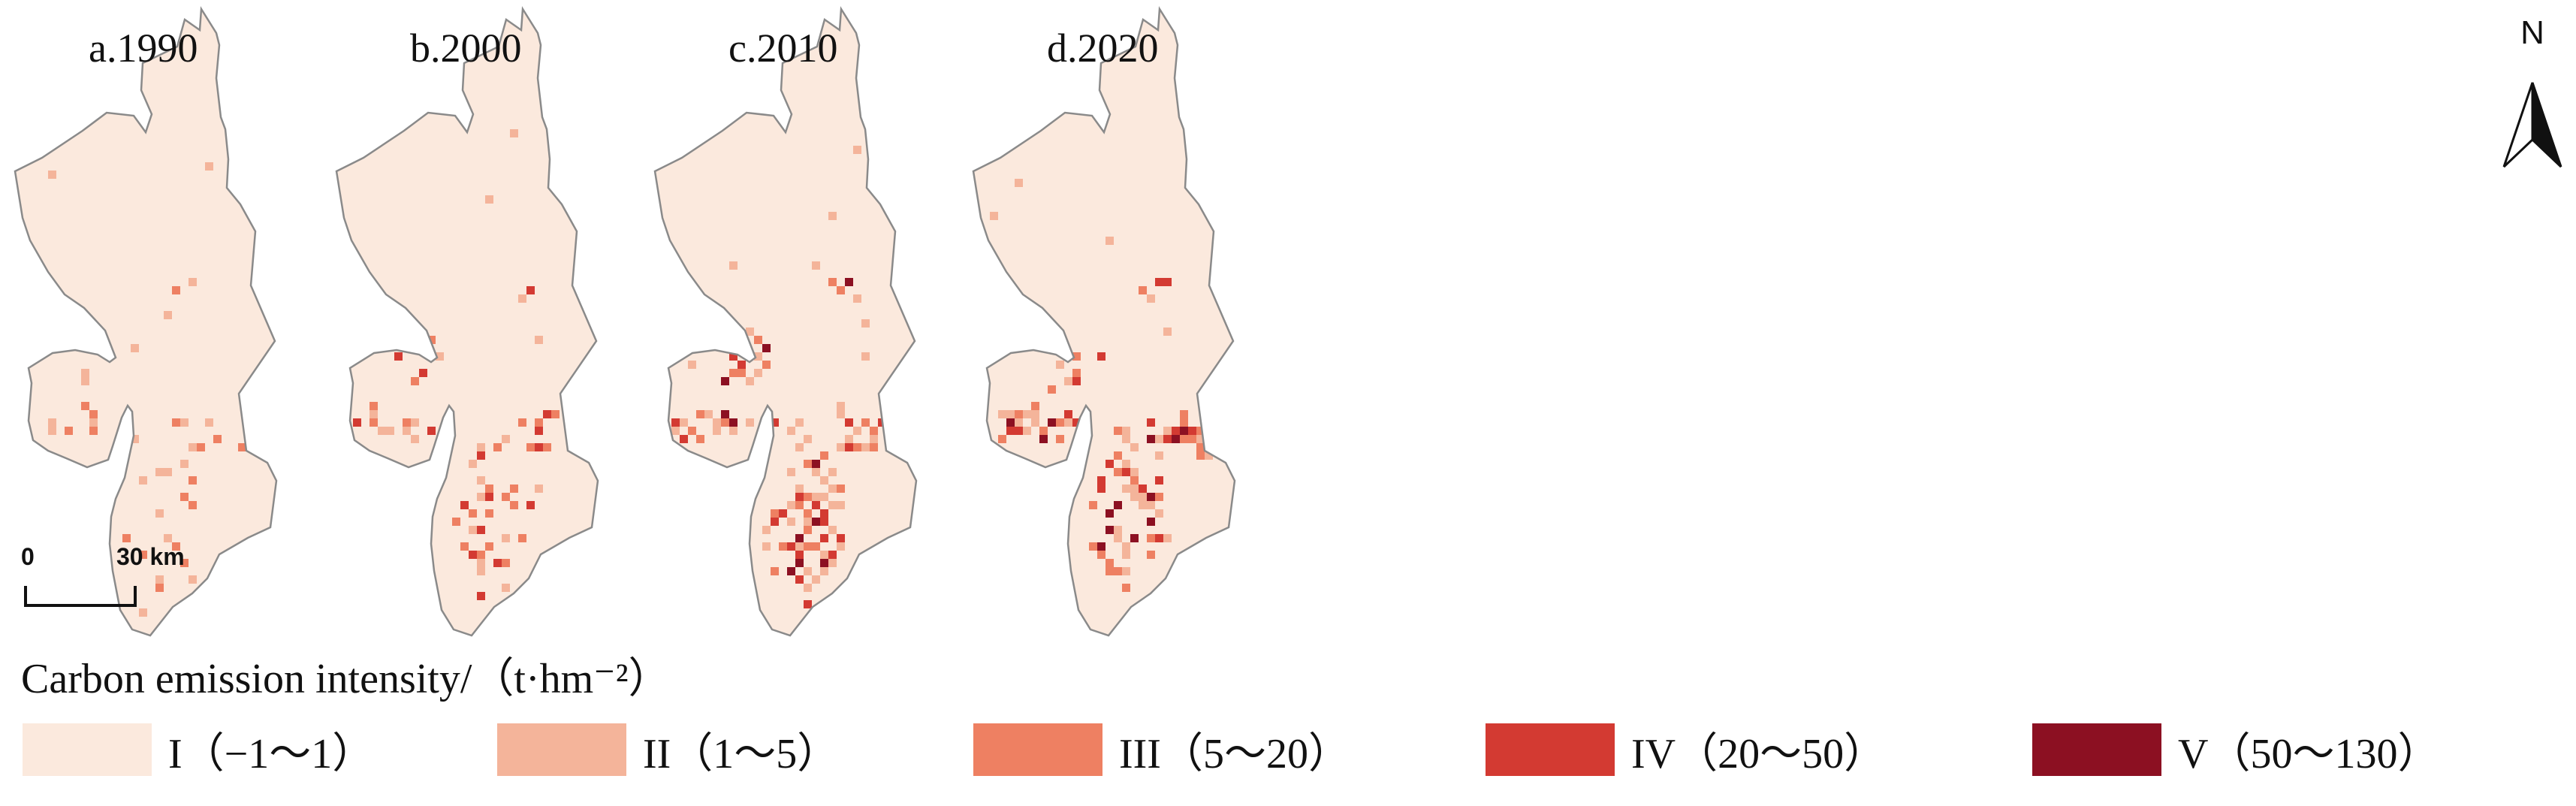 Image resolution: width=2576 pixels, height=806 pixels. Describe the element at coordinates (467, 321) in the screenshot. I see `map-panel-2000` at that location.